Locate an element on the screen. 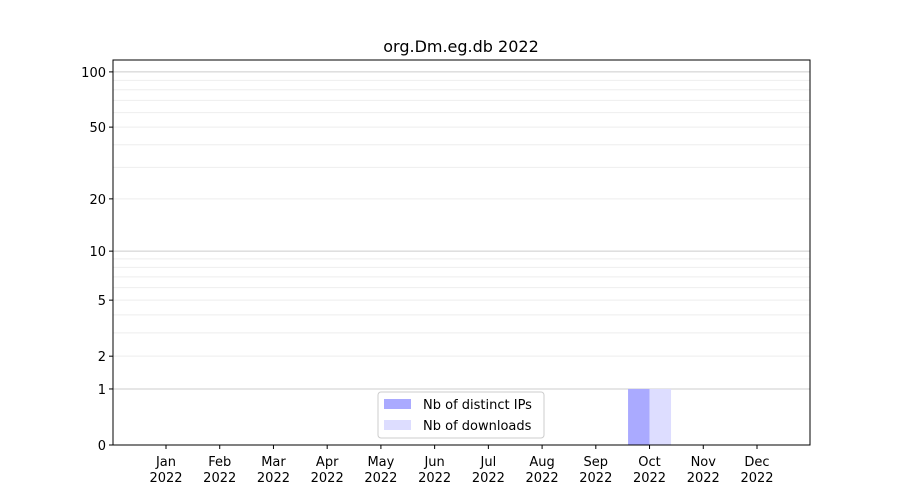 The height and width of the screenshot is (504, 900). bar-distinct-ips is located at coordinates (639, 416).